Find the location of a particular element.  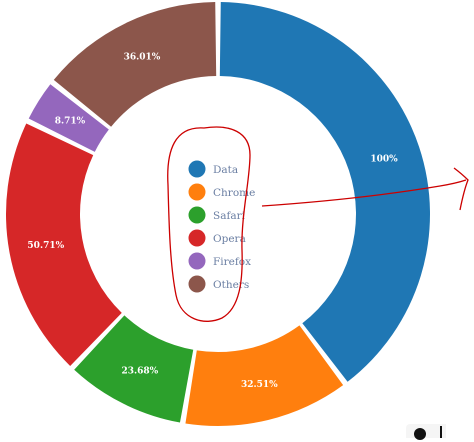

annotation-loop is located at coordinates (209, 224).